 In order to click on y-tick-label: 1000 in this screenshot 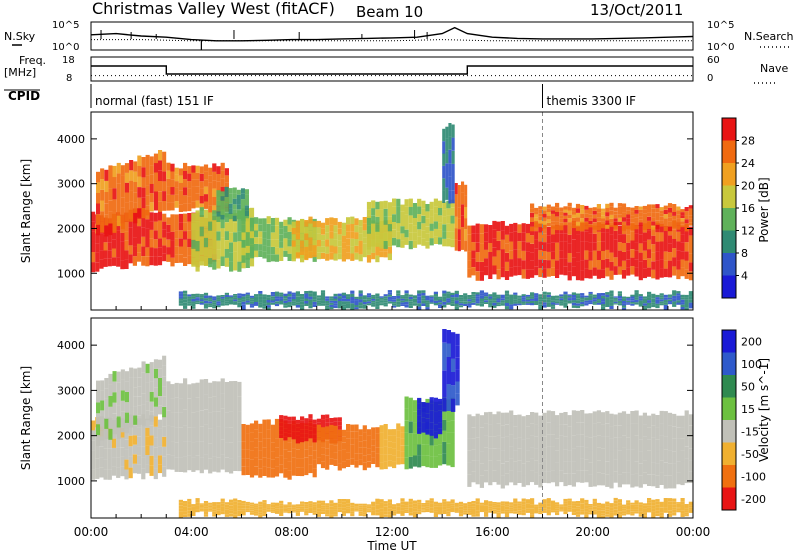, I will do `click(71, 273)`.